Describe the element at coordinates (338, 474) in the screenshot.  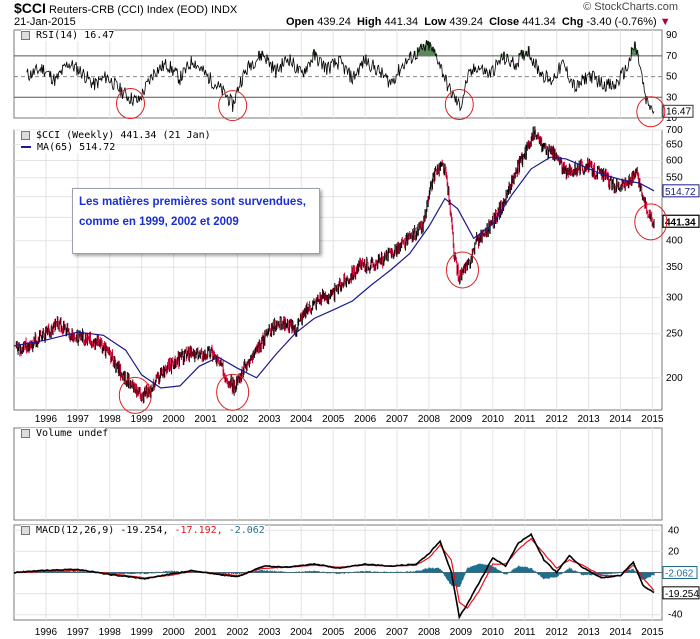
I see `vol-panel-frame` at that location.